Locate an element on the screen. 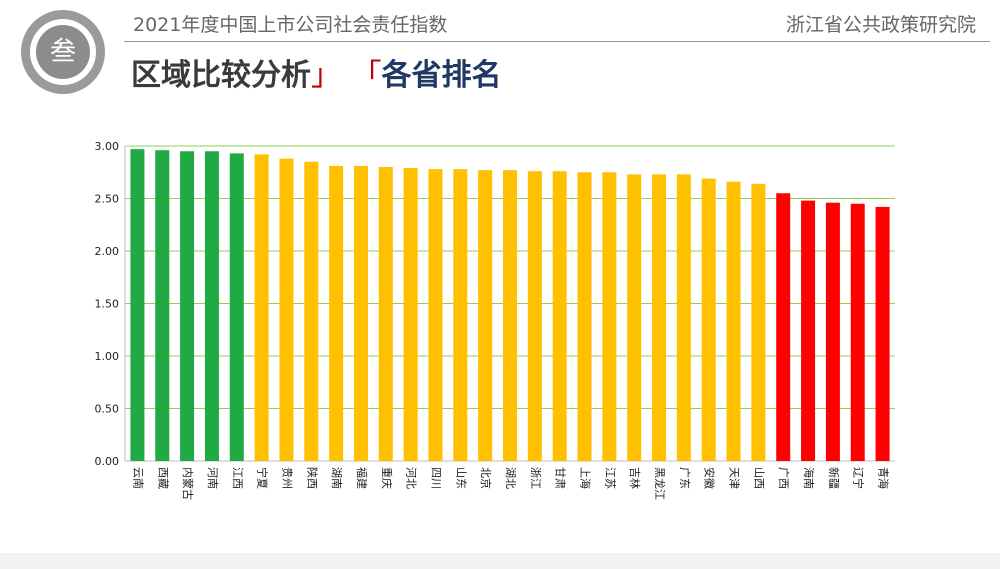  section-heading: 区域比较分析」 「各省排名 is located at coordinates (316, 72).